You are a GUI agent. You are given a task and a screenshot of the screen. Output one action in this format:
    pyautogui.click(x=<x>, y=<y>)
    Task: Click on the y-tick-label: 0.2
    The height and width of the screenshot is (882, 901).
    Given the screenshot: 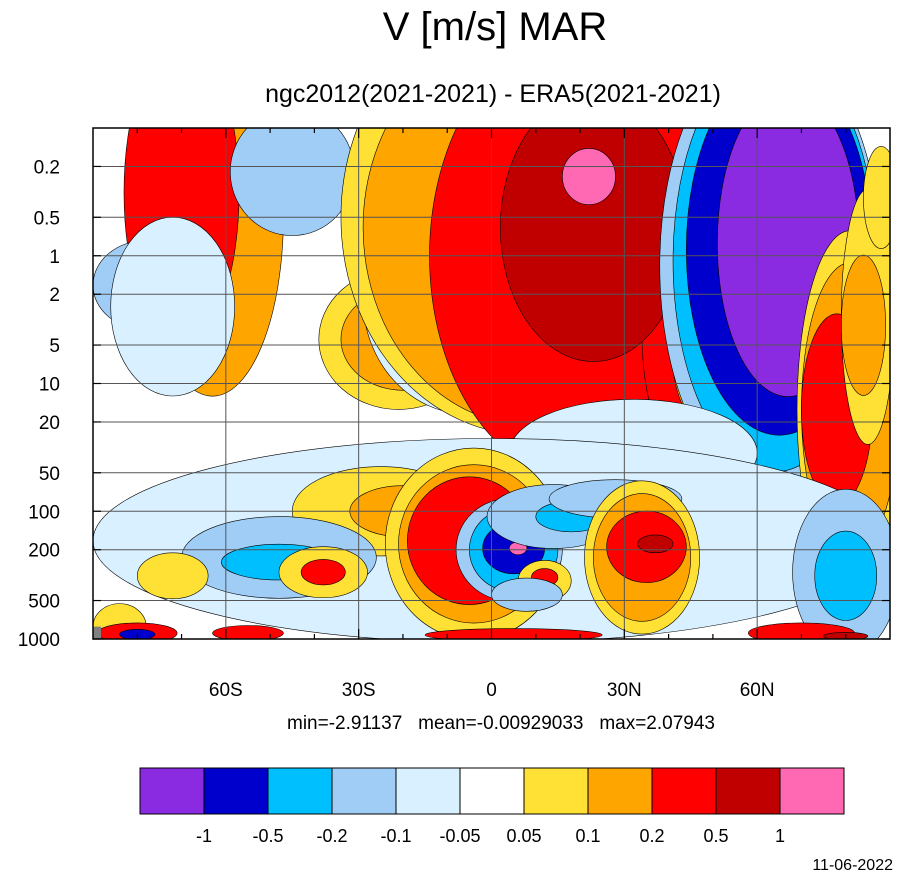 What is the action you would take?
    pyautogui.click(x=47, y=167)
    